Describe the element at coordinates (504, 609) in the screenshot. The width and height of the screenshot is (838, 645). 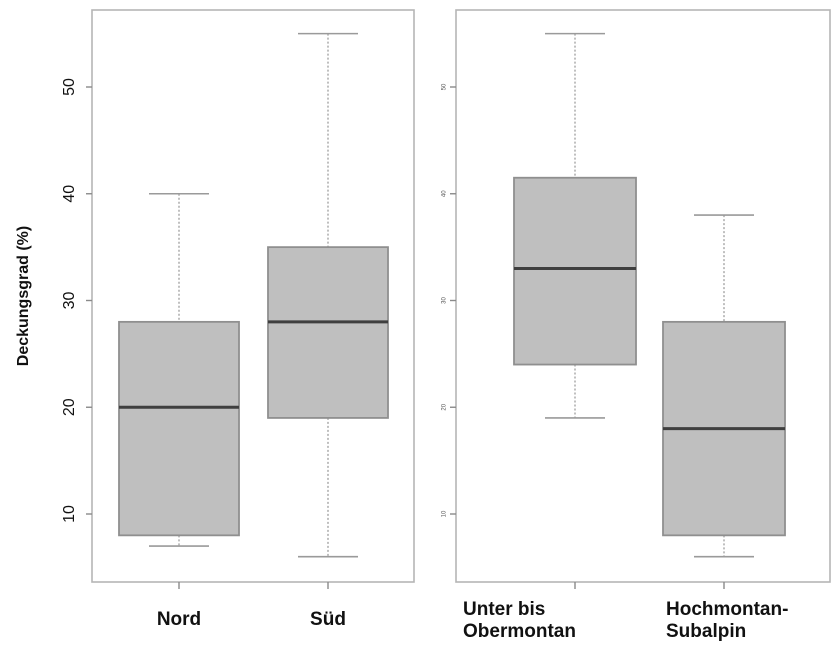
I see `x-category-label-line: Unter bis` at that location.